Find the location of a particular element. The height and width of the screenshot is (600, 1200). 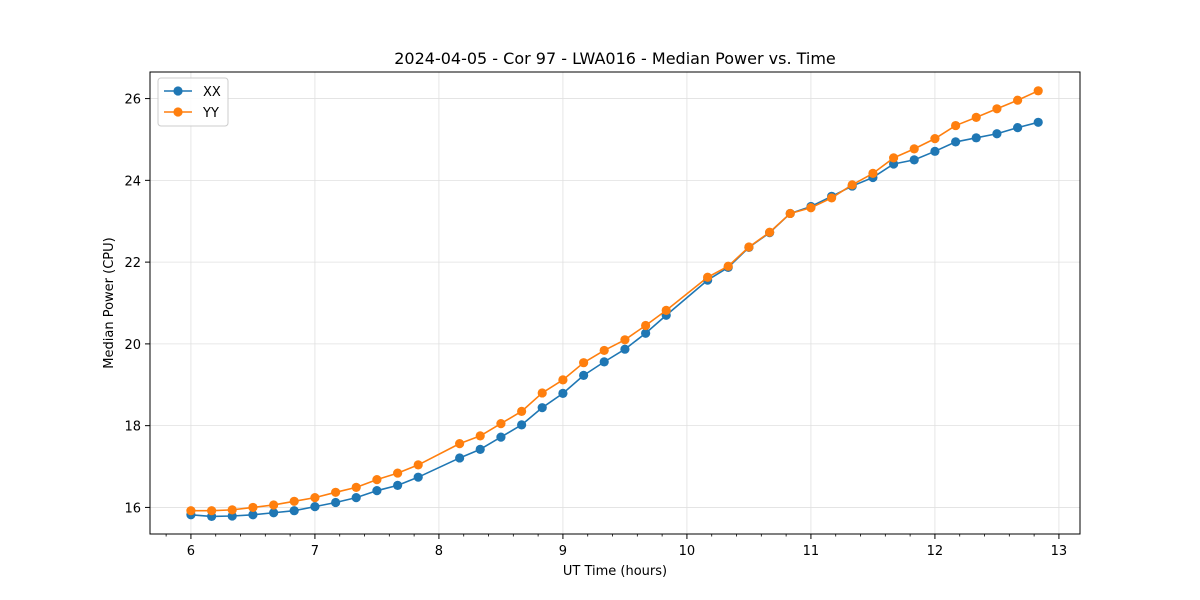

x-tick-label: 8 is located at coordinates (439, 551).